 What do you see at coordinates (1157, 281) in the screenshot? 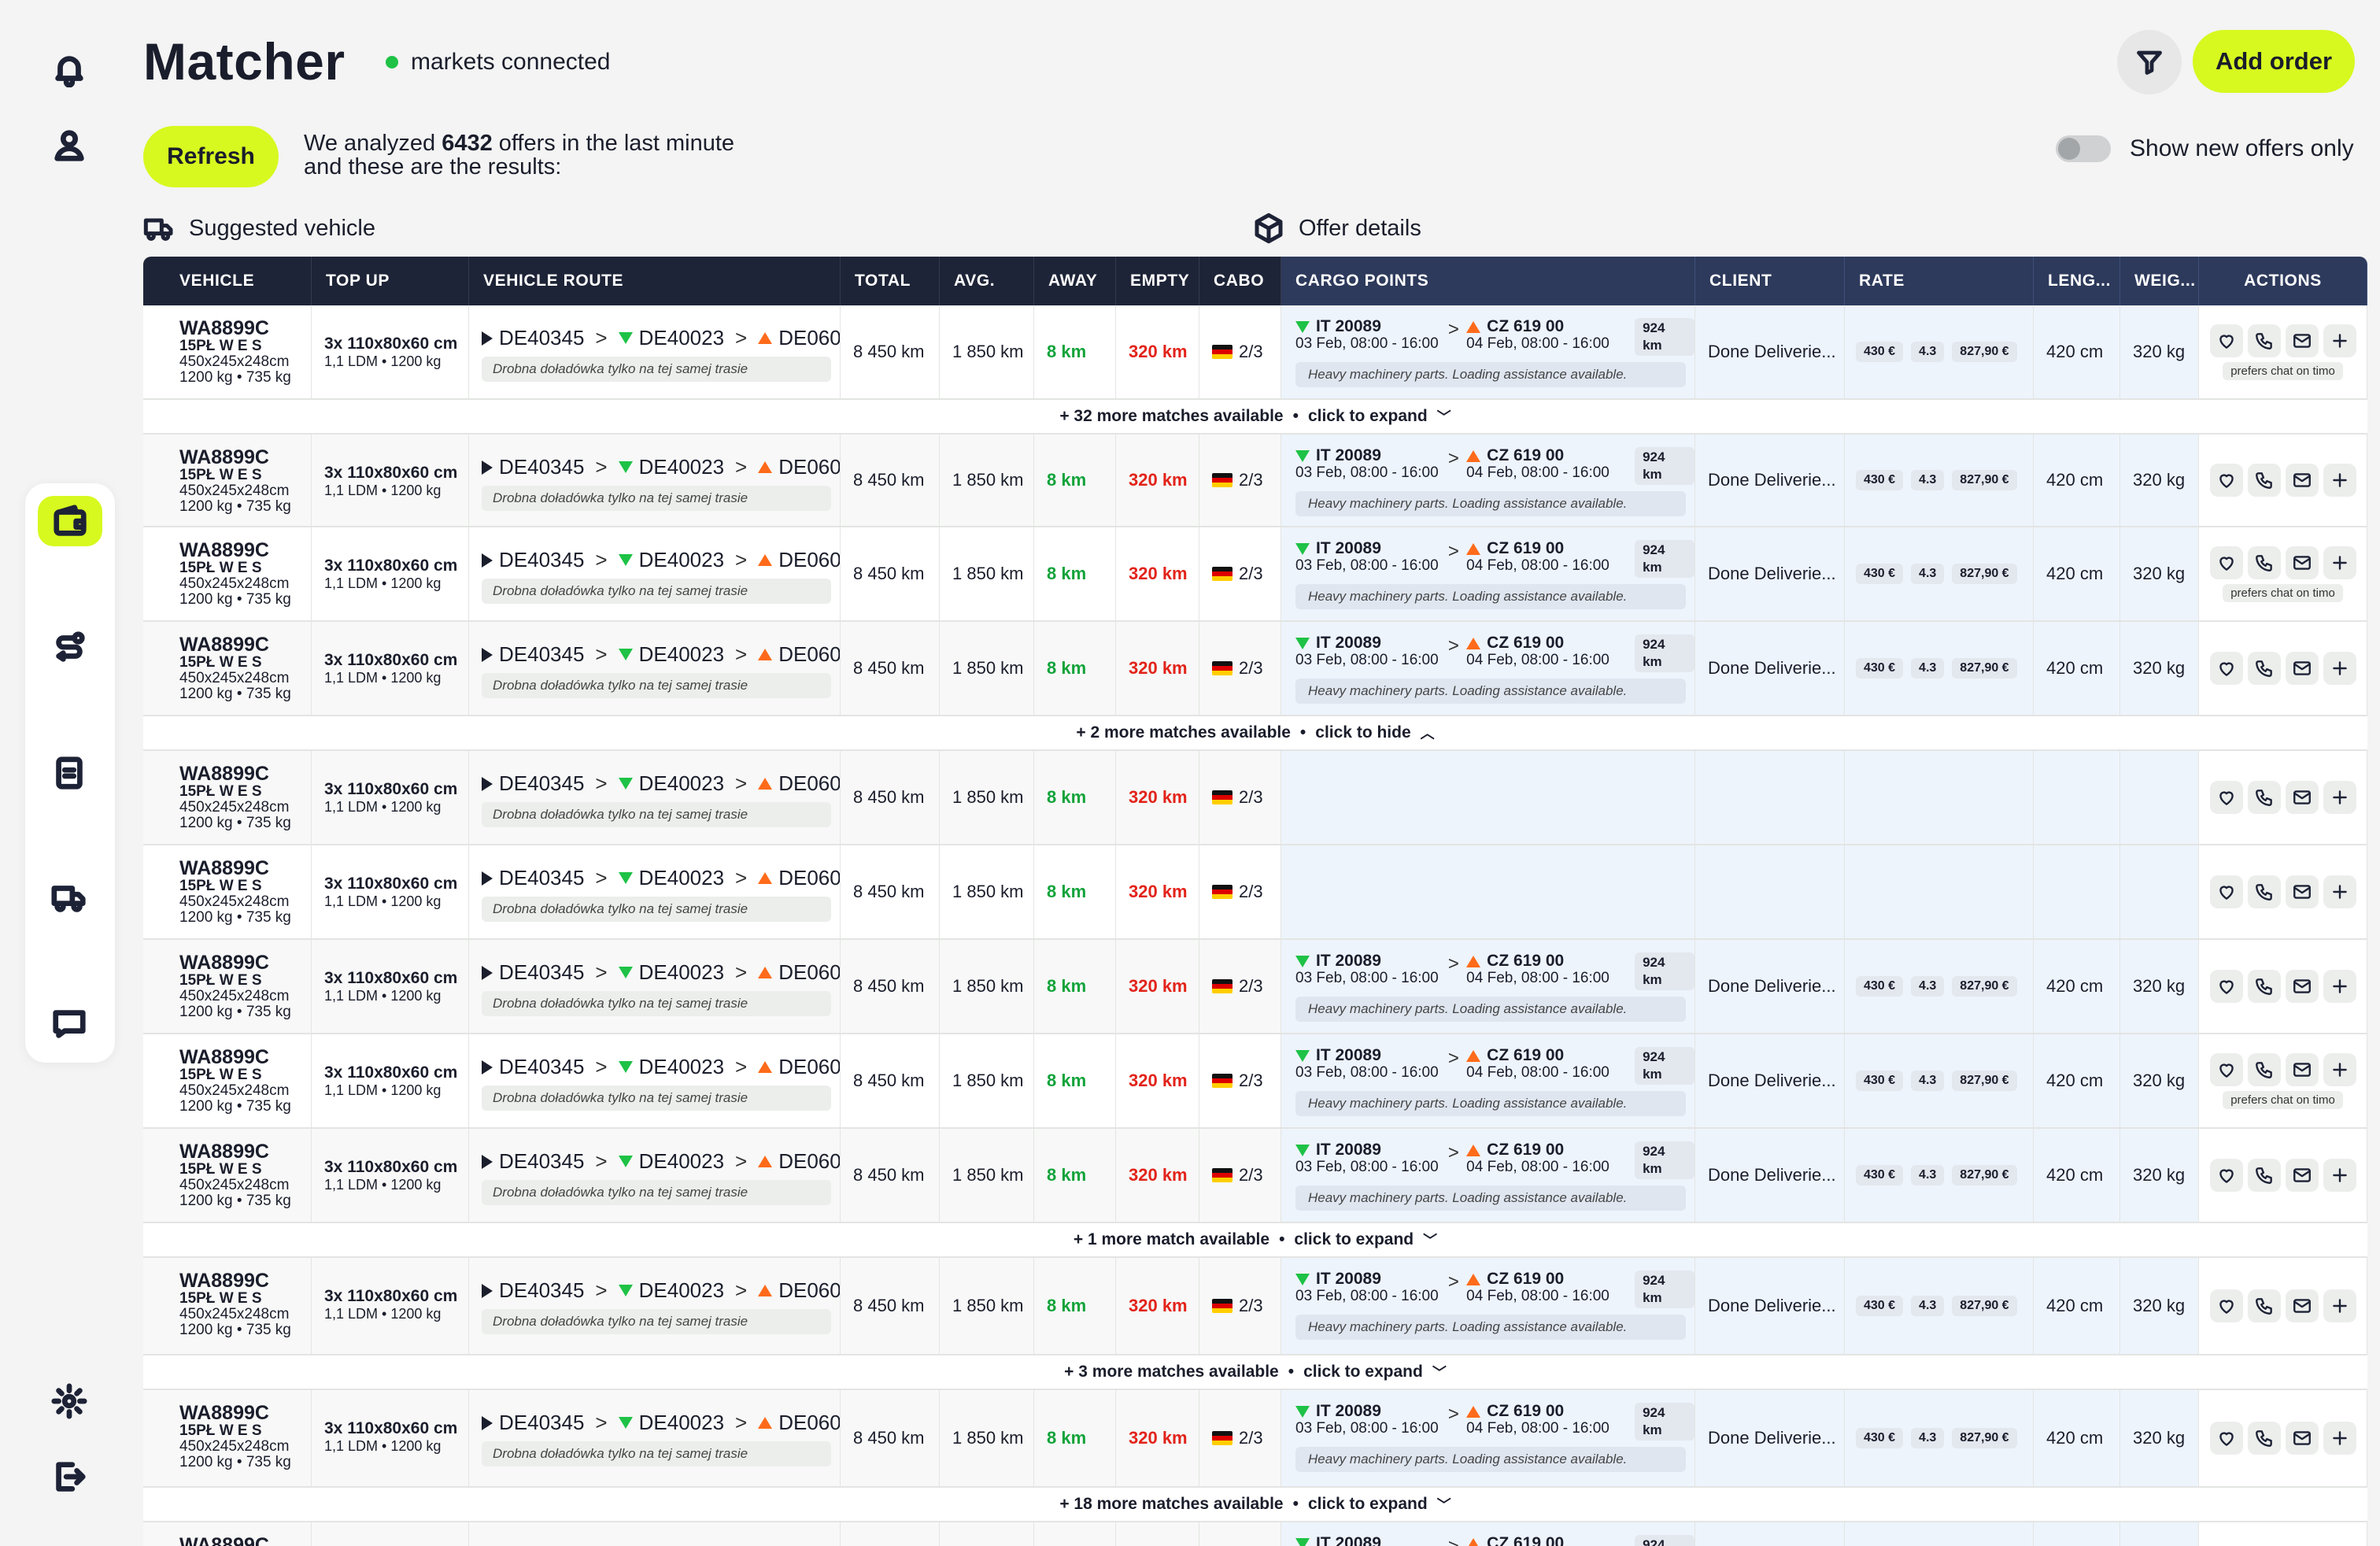
I see `col-empty: EMPTY` at bounding box center [1157, 281].